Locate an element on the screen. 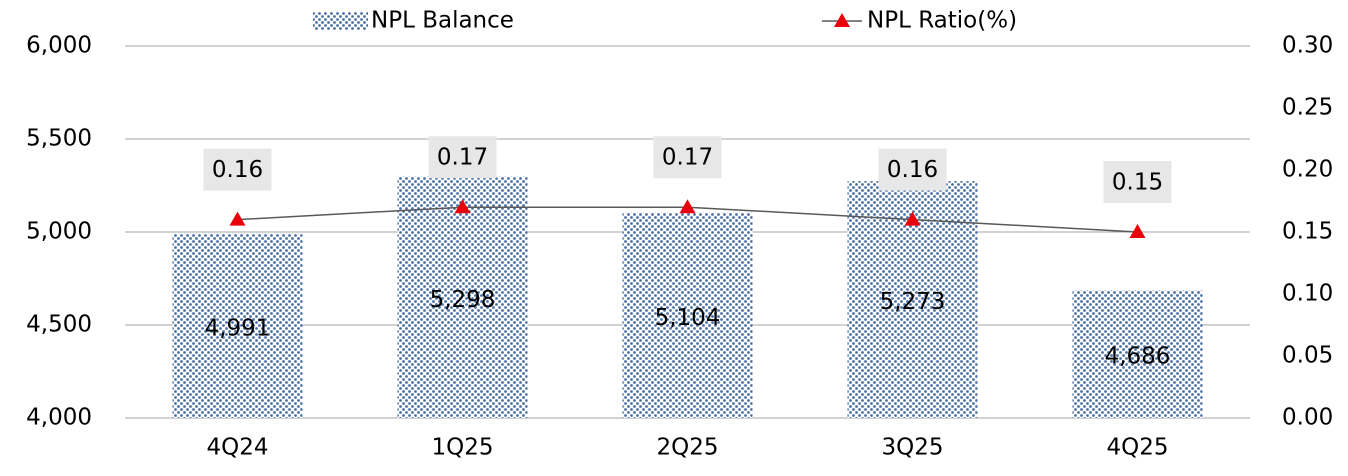 This screenshot has width=1348, height=476. bar-value-label: 4,686 is located at coordinates (1138, 357).